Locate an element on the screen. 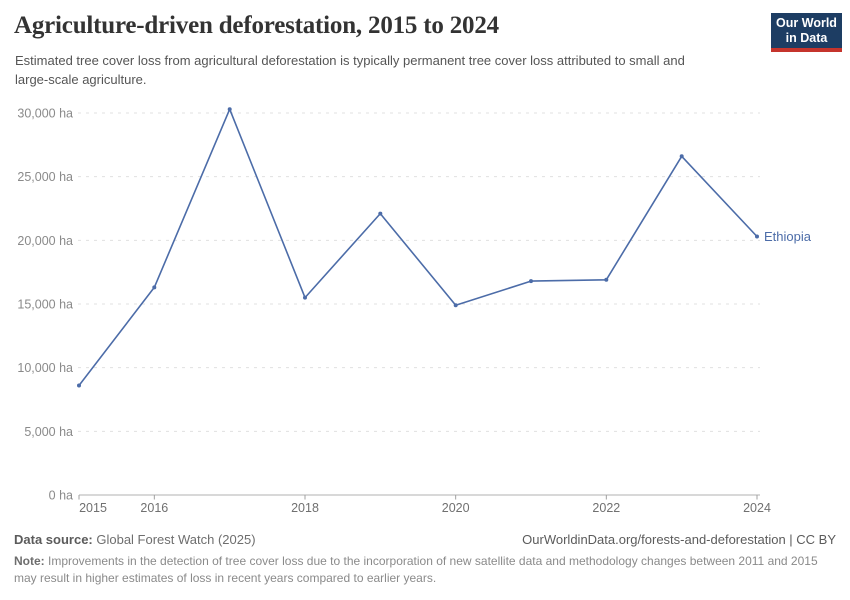 The height and width of the screenshot is (600, 850). x-axis-tick-label: 2022 is located at coordinates (606, 508).